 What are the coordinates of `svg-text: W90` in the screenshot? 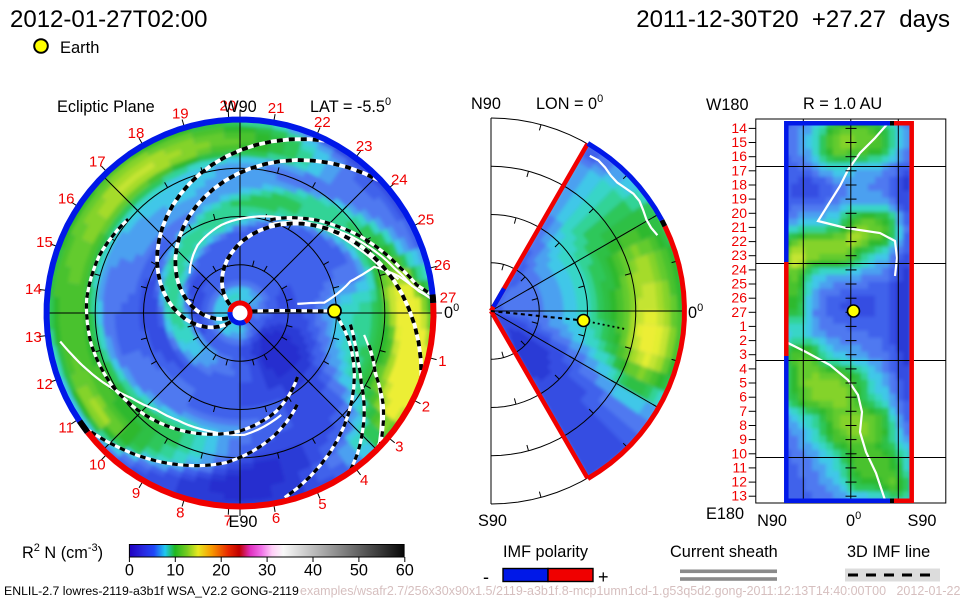 It's located at (239, 107).